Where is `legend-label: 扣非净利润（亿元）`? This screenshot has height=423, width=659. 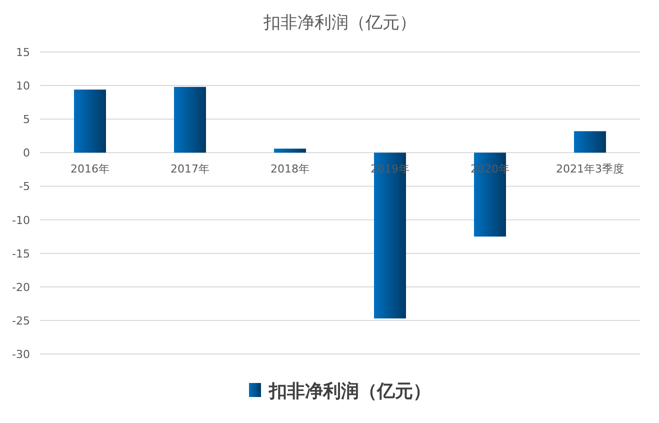 legend-label: 扣非净利润（亿元） is located at coordinates (349, 391).